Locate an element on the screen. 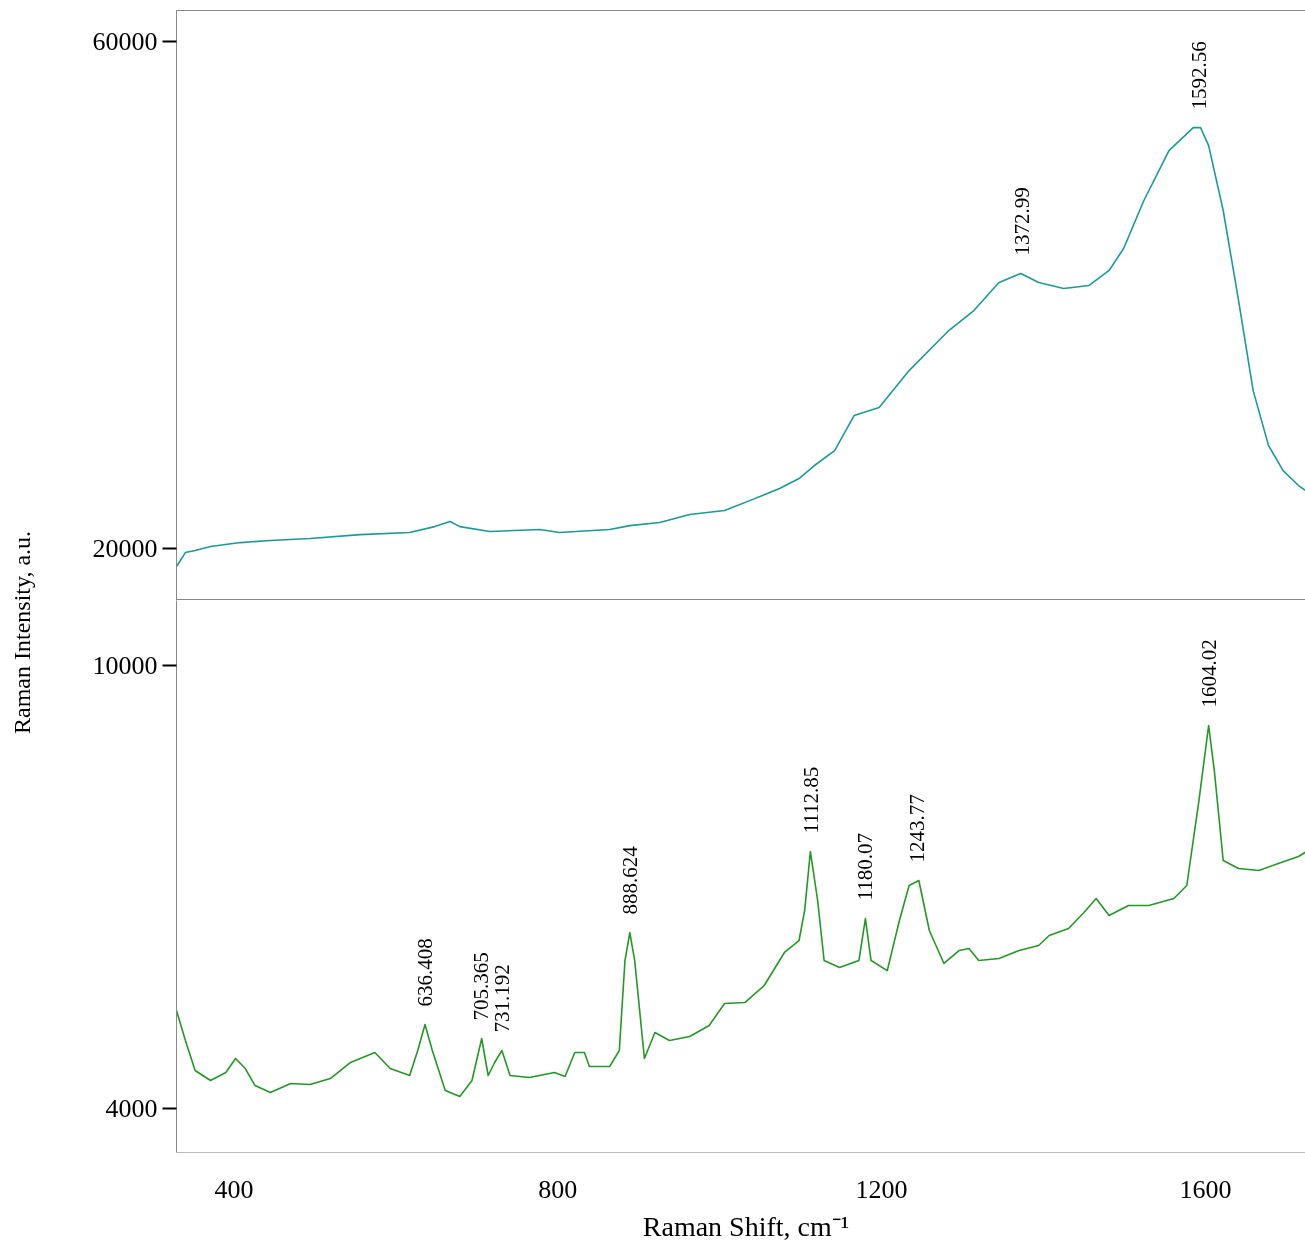 Image resolution: width=1305 pixels, height=1255 pixels. annotation: 1112.85 is located at coordinates (811, 800).